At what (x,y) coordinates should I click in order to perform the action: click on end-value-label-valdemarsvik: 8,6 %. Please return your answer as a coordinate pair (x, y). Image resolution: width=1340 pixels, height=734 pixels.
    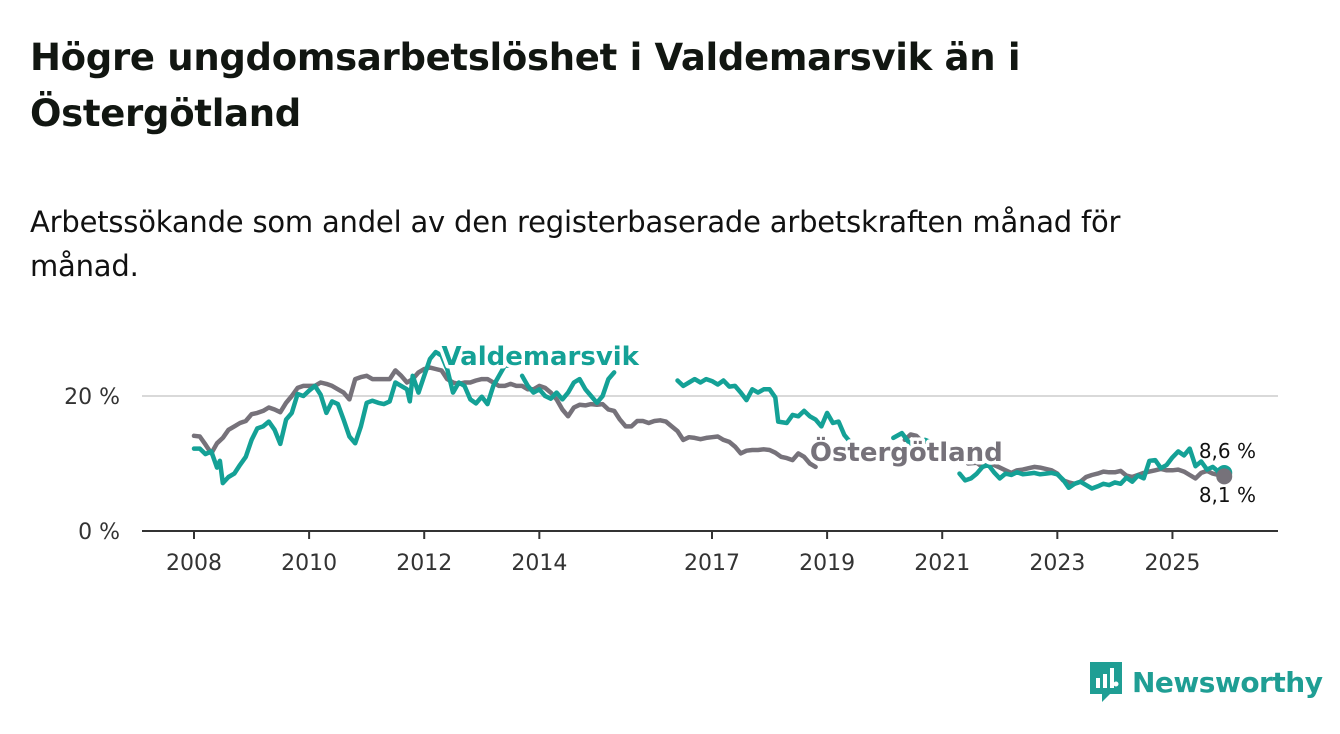
    Looking at the image, I should click on (1227, 451).